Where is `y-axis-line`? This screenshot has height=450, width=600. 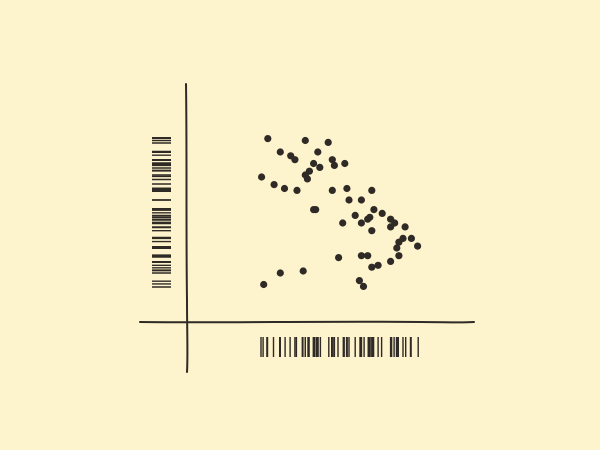
y-axis-line is located at coordinates (187, 228).